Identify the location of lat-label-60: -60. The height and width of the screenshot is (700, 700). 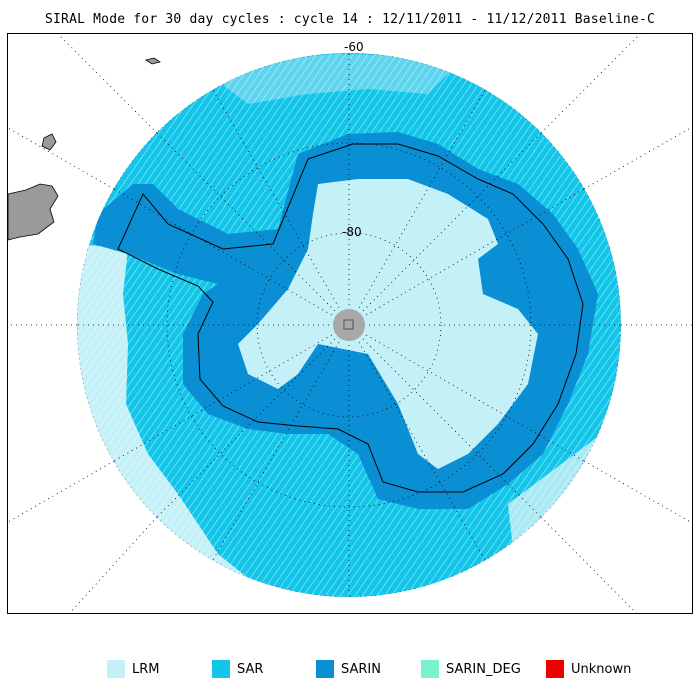
(354, 47).